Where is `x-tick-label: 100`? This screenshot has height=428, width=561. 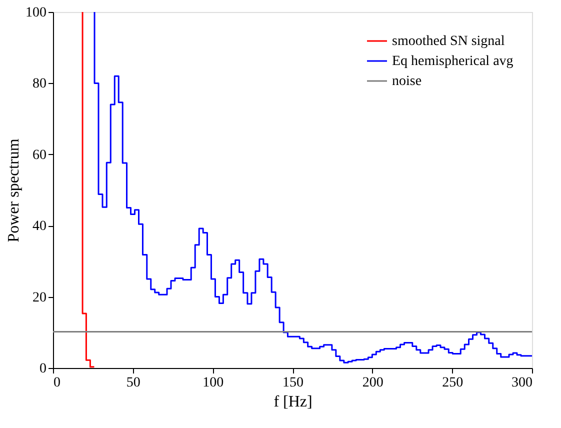
x-tick-label: 100 is located at coordinates (213, 383).